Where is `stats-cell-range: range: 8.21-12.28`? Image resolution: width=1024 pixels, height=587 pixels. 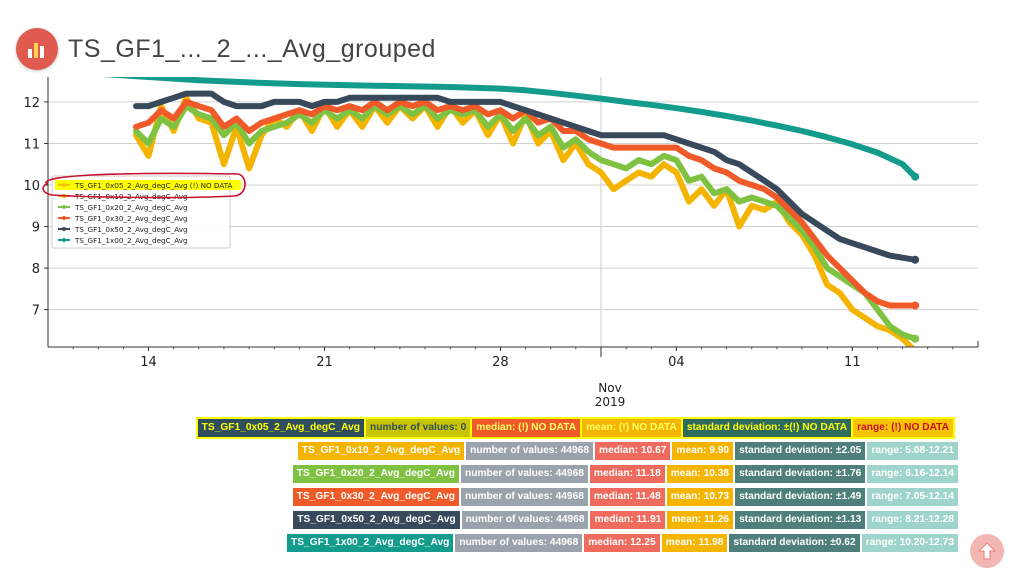
stats-cell-range: range: 8.21-12.28 is located at coordinates (912, 520).